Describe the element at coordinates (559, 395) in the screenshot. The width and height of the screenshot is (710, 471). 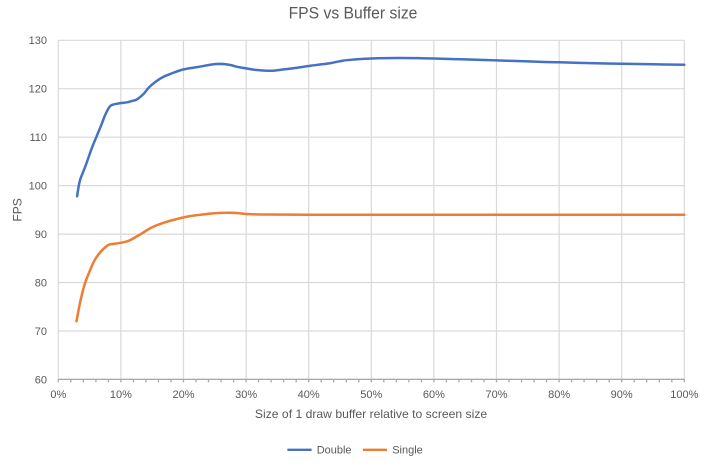
I see `svg-text: 80%` at that location.